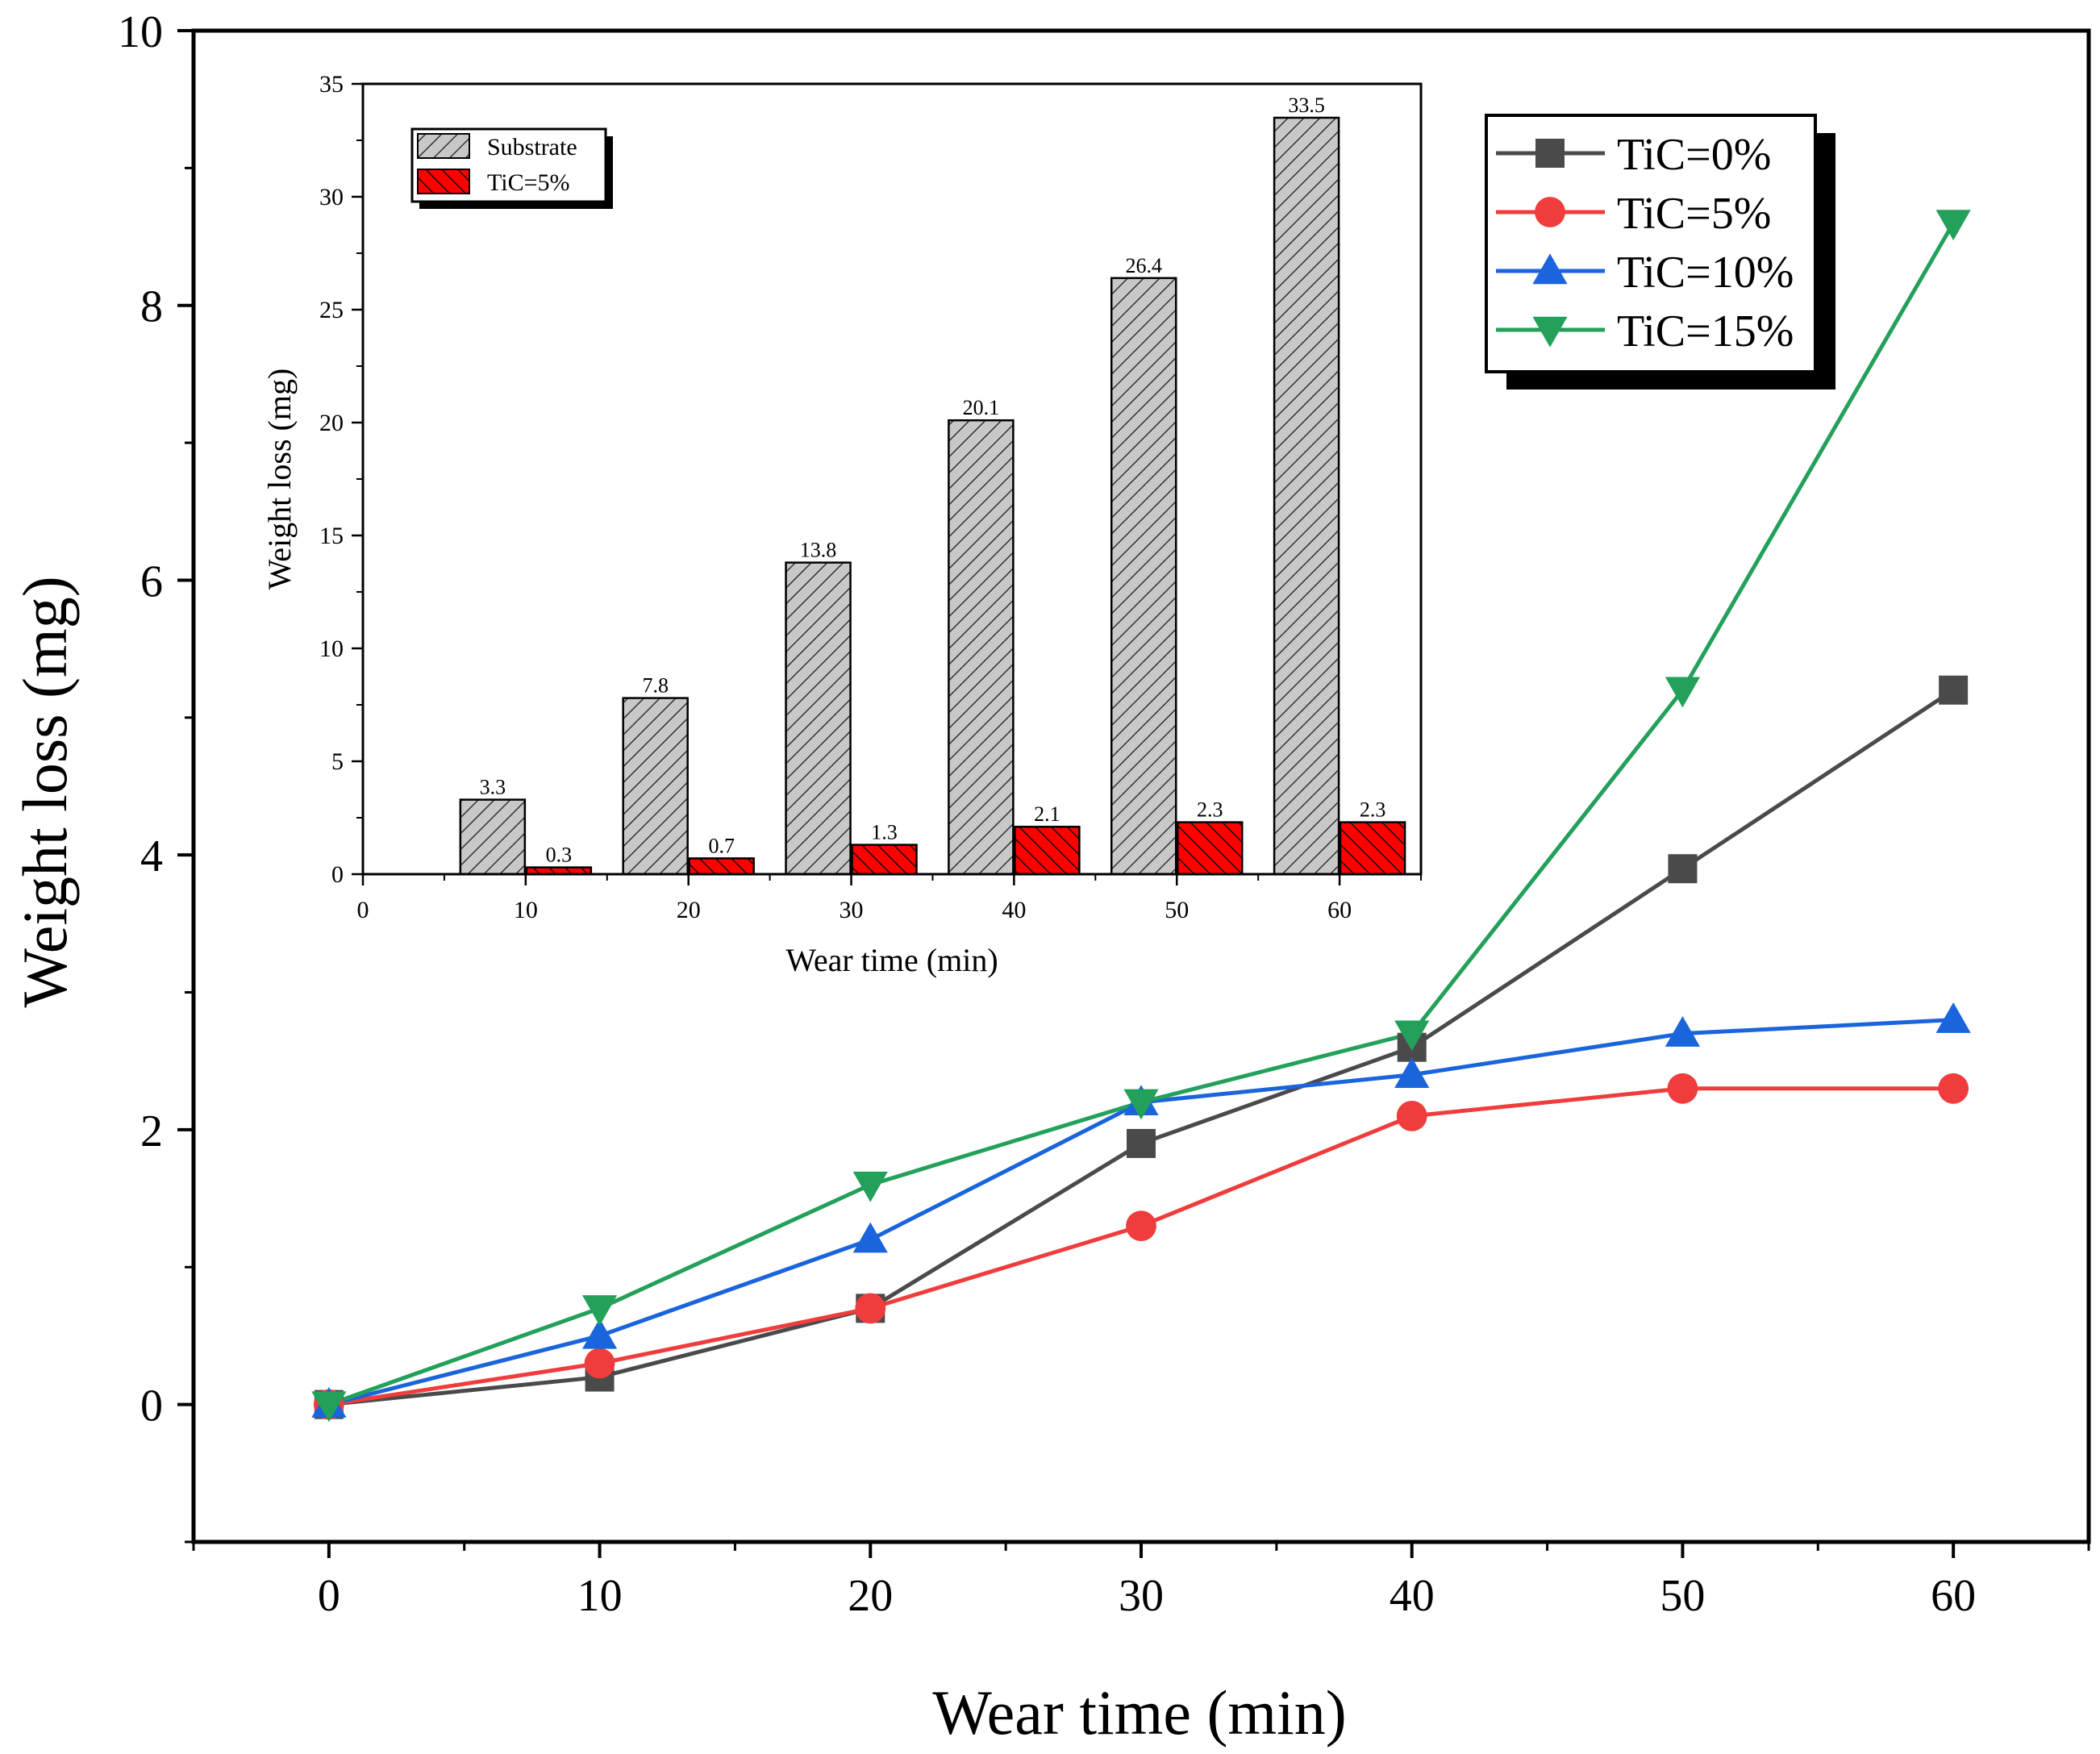  What do you see at coordinates (331, 536) in the screenshot?
I see `inset-y-tick-label: 15` at bounding box center [331, 536].